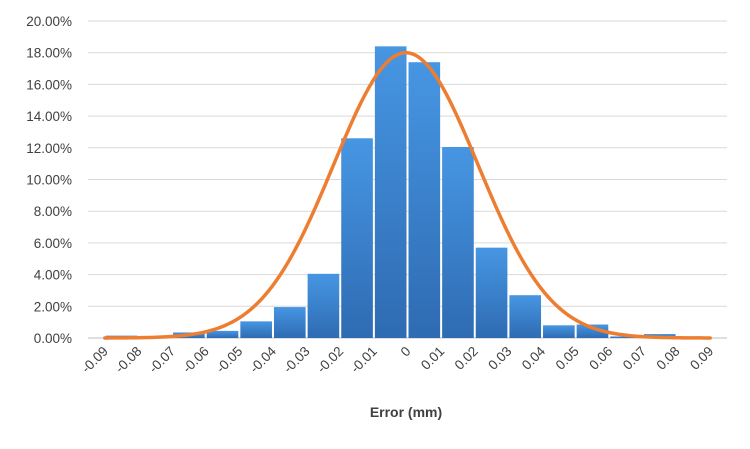  I want to click on x-tick-label: -0.06, so click(195, 360).